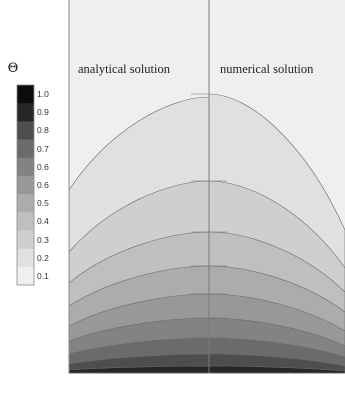 The image size is (345, 408). I want to click on colorbar-tick-label: 0.5, so click(43, 203).